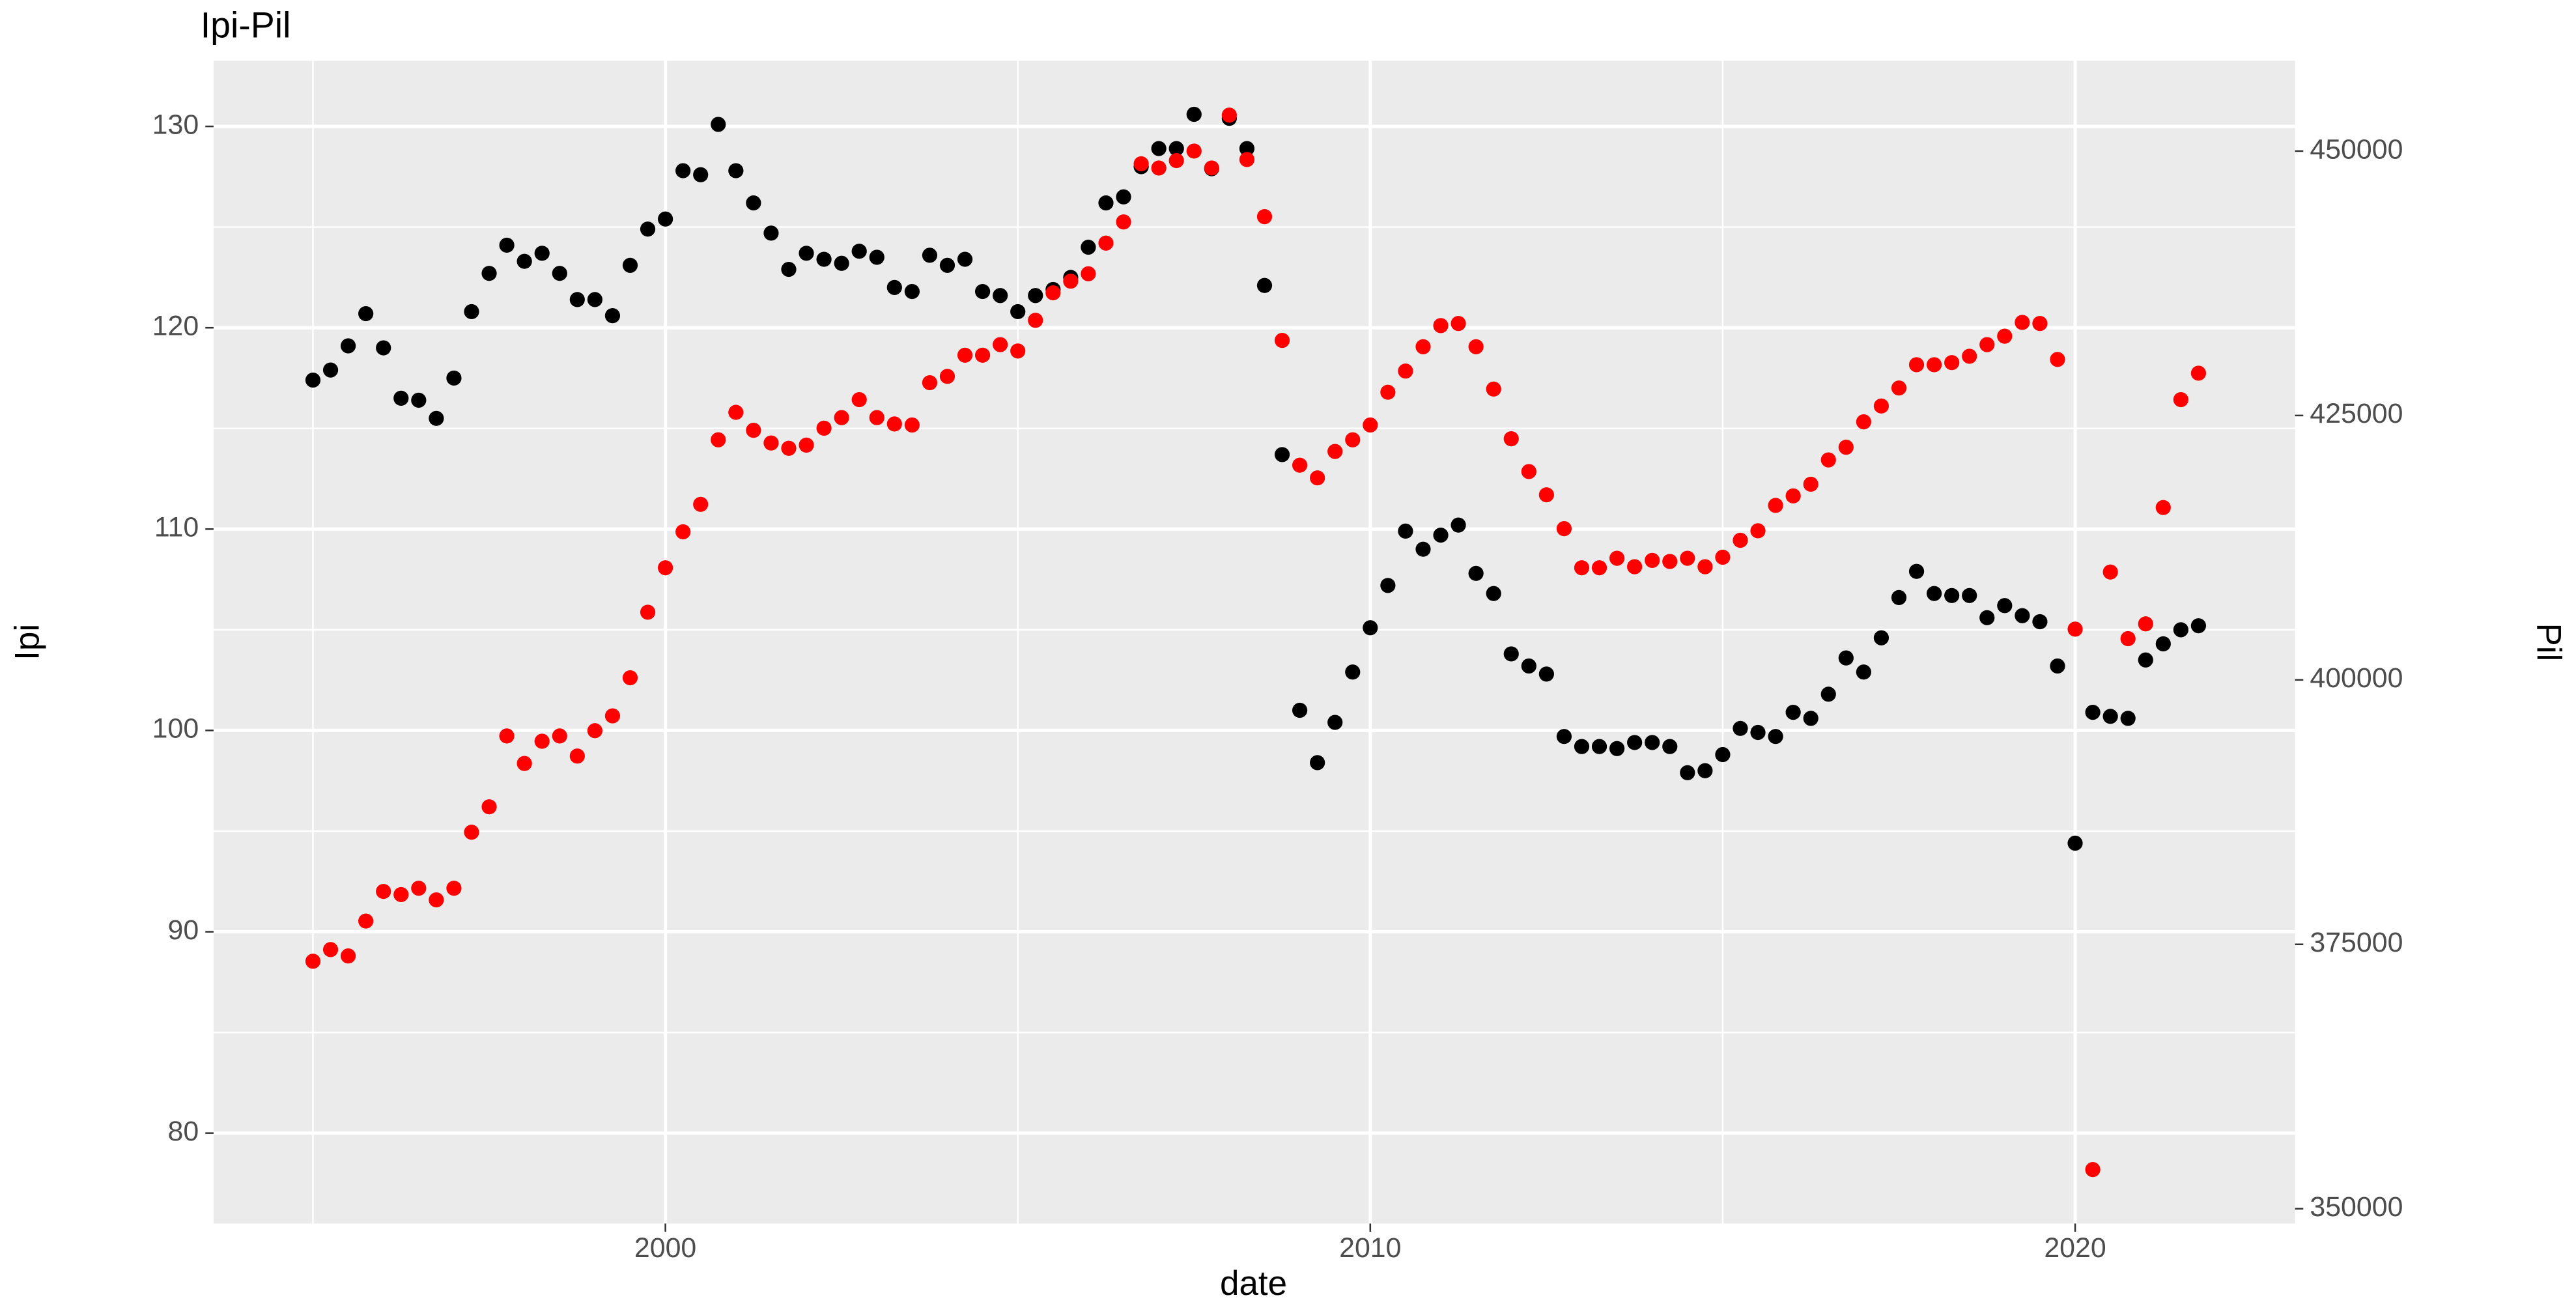 Image resolution: width=2576 pixels, height=1304 pixels. Describe the element at coordinates (2356, 149) in the screenshot. I see `y2-tick-label: 450000` at that location.